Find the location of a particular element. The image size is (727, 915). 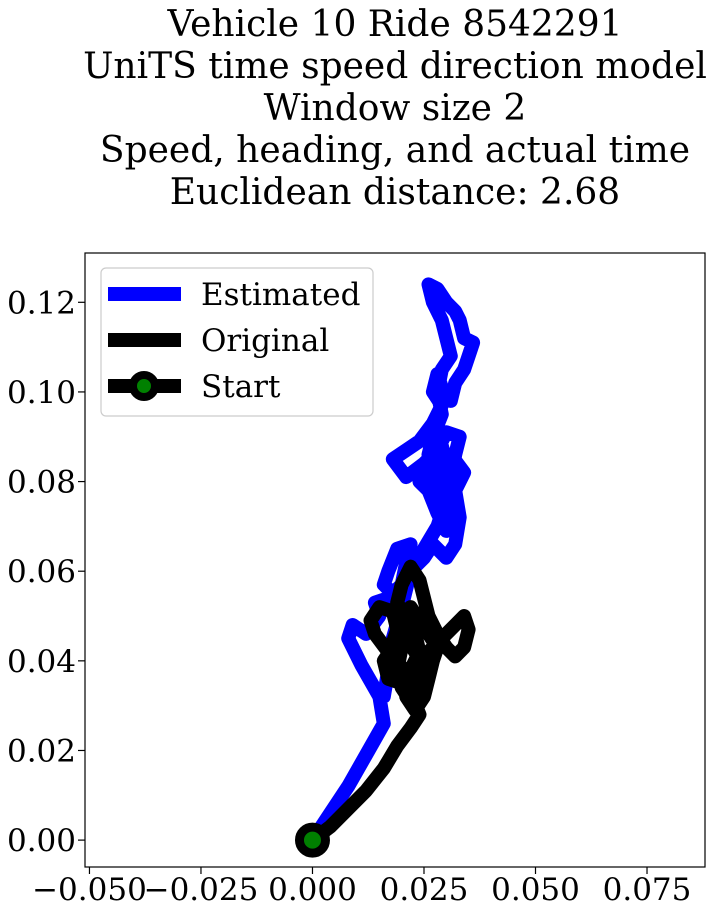

x-tick-label: −0.050 is located at coordinates (89, 890).